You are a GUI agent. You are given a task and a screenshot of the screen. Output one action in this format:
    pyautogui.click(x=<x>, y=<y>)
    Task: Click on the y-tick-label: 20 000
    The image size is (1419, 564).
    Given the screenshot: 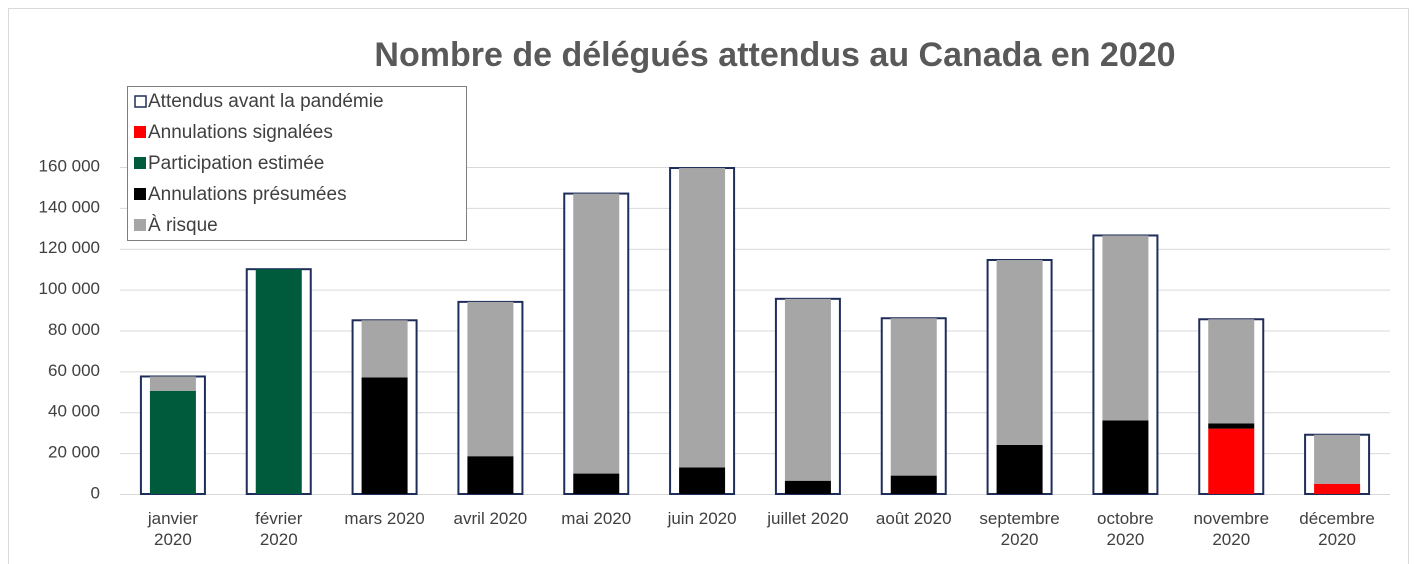 What is the action you would take?
    pyautogui.click(x=74, y=452)
    